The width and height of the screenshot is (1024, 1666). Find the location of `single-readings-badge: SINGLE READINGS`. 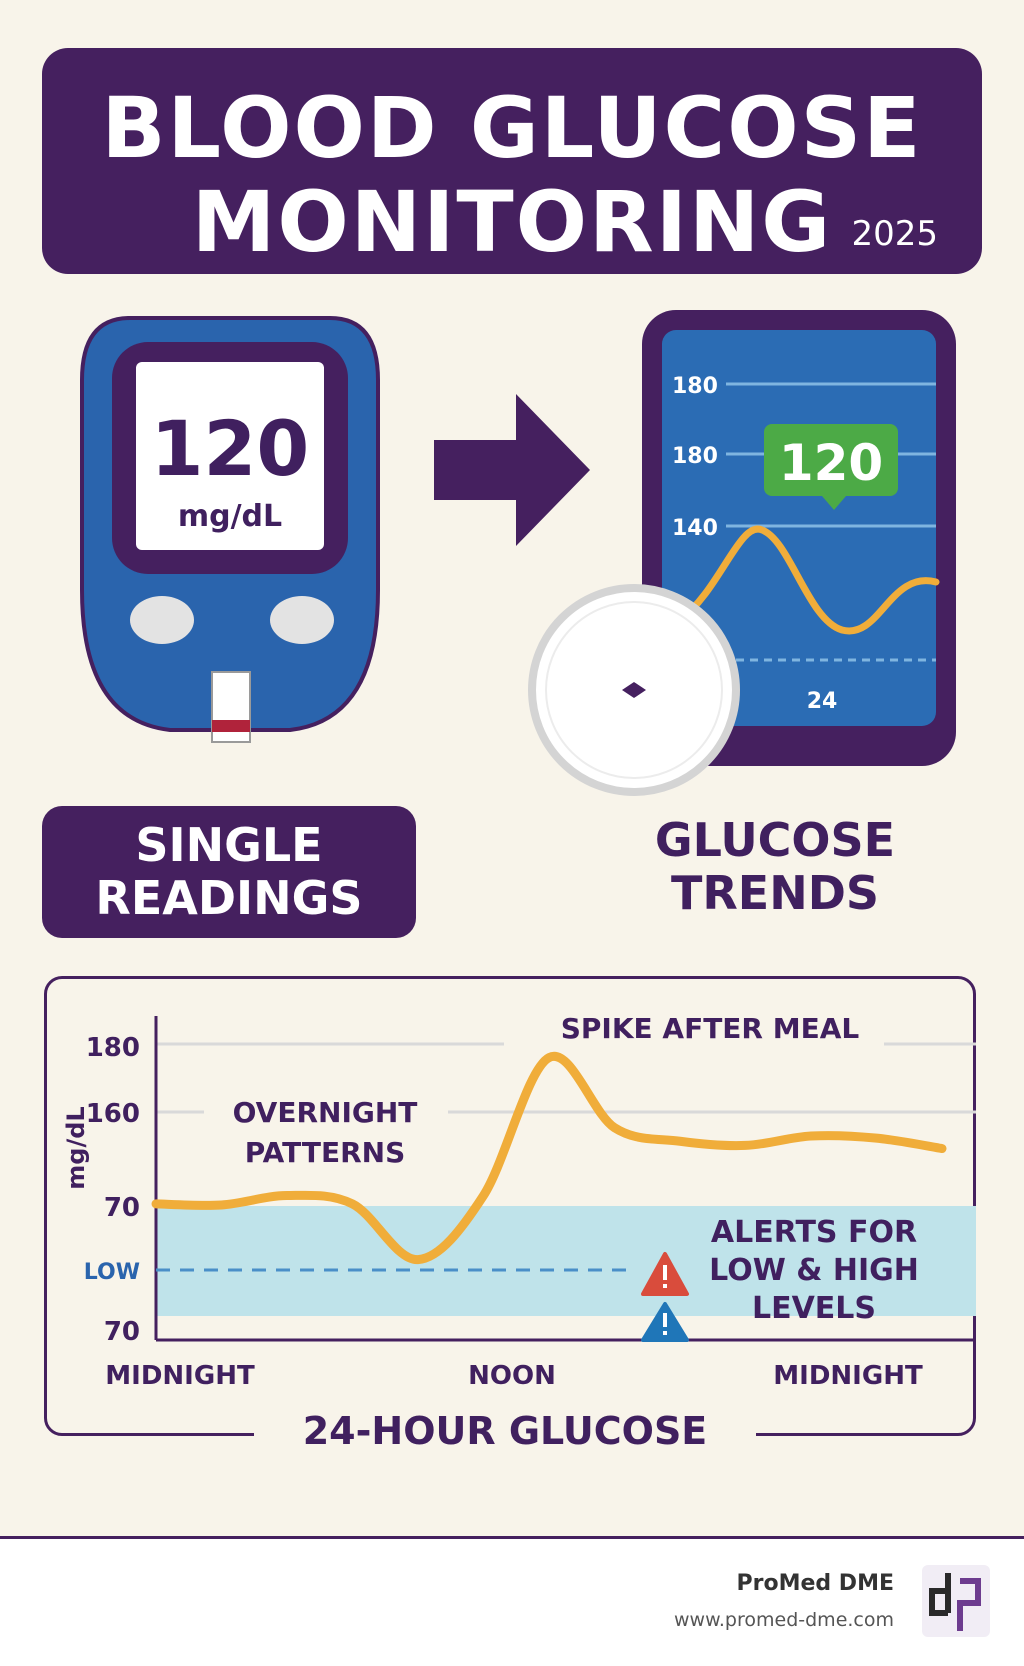

single-readings-badge: SINGLE READINGS is located at coordinates (229, 872).